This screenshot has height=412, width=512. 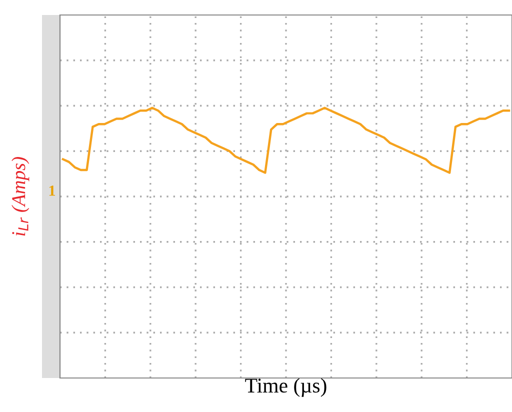 What do you see at coordinates (21, 196) in the screenshot?
I see `y-axis-title: i$_{Lr}$ (Amps)` at bounding box center [21, 196].